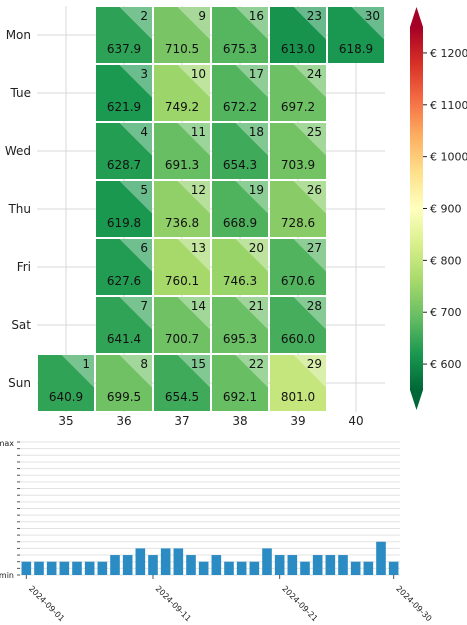  Describe the element at coordinates (240, 383) in the screenshot. I see `day-cell: 22 692.1` at that location.